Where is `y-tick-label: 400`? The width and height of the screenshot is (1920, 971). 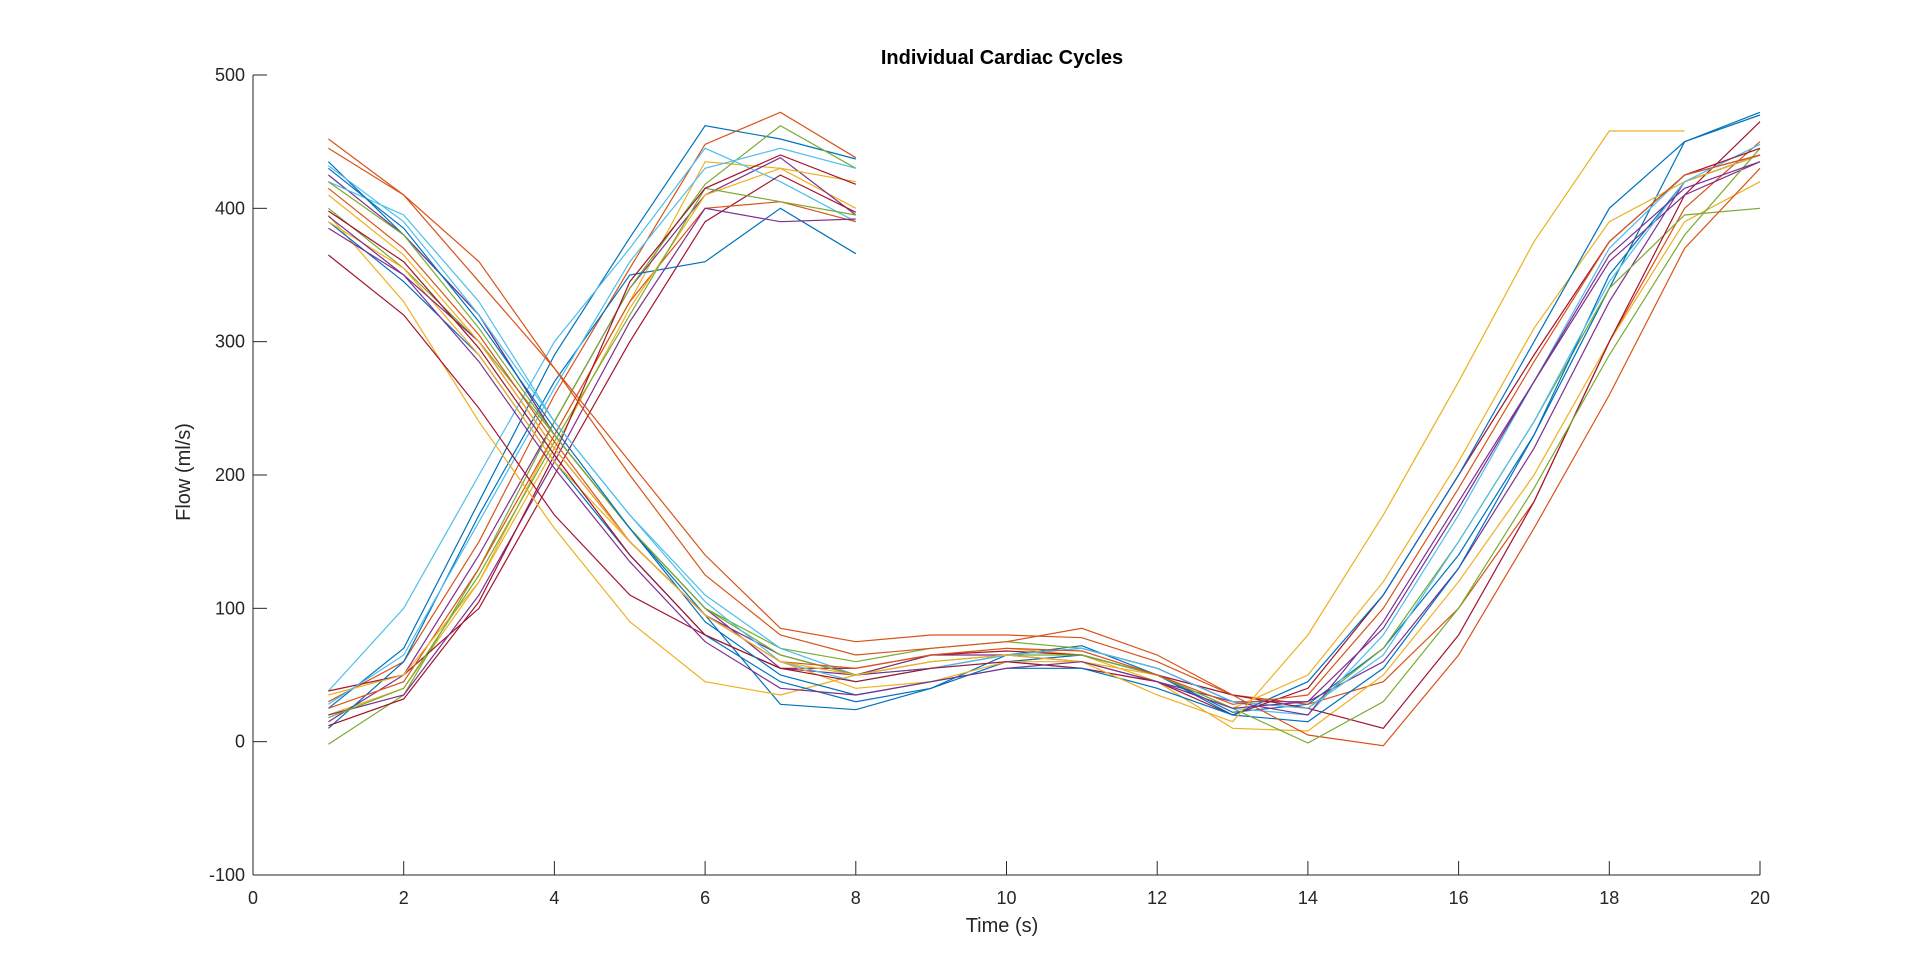
y-tick-label: 400 is located at coordinates (230, 208).